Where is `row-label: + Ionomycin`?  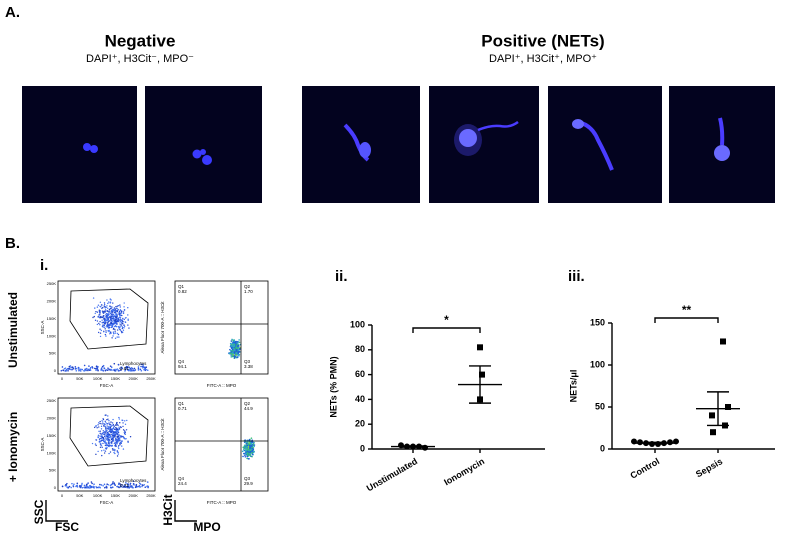
row-label: + Ionomycin is located at coordinates (13, 447).